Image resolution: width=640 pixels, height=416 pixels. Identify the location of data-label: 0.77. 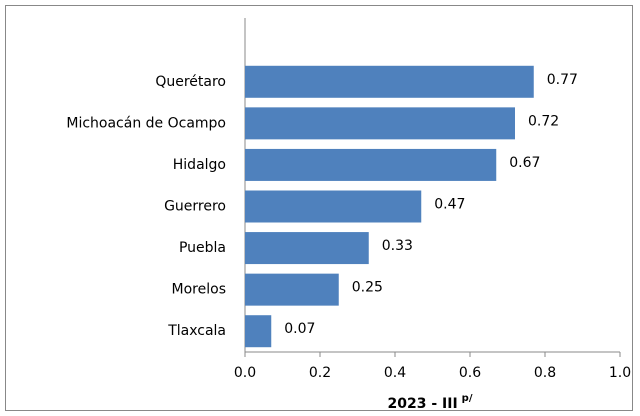
(562, 80).